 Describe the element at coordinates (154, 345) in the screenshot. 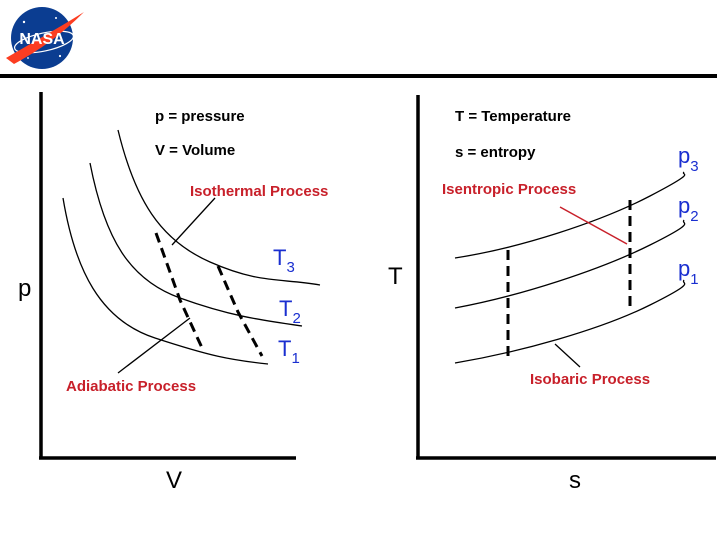

I see `adiabatic-pointer` at that location.